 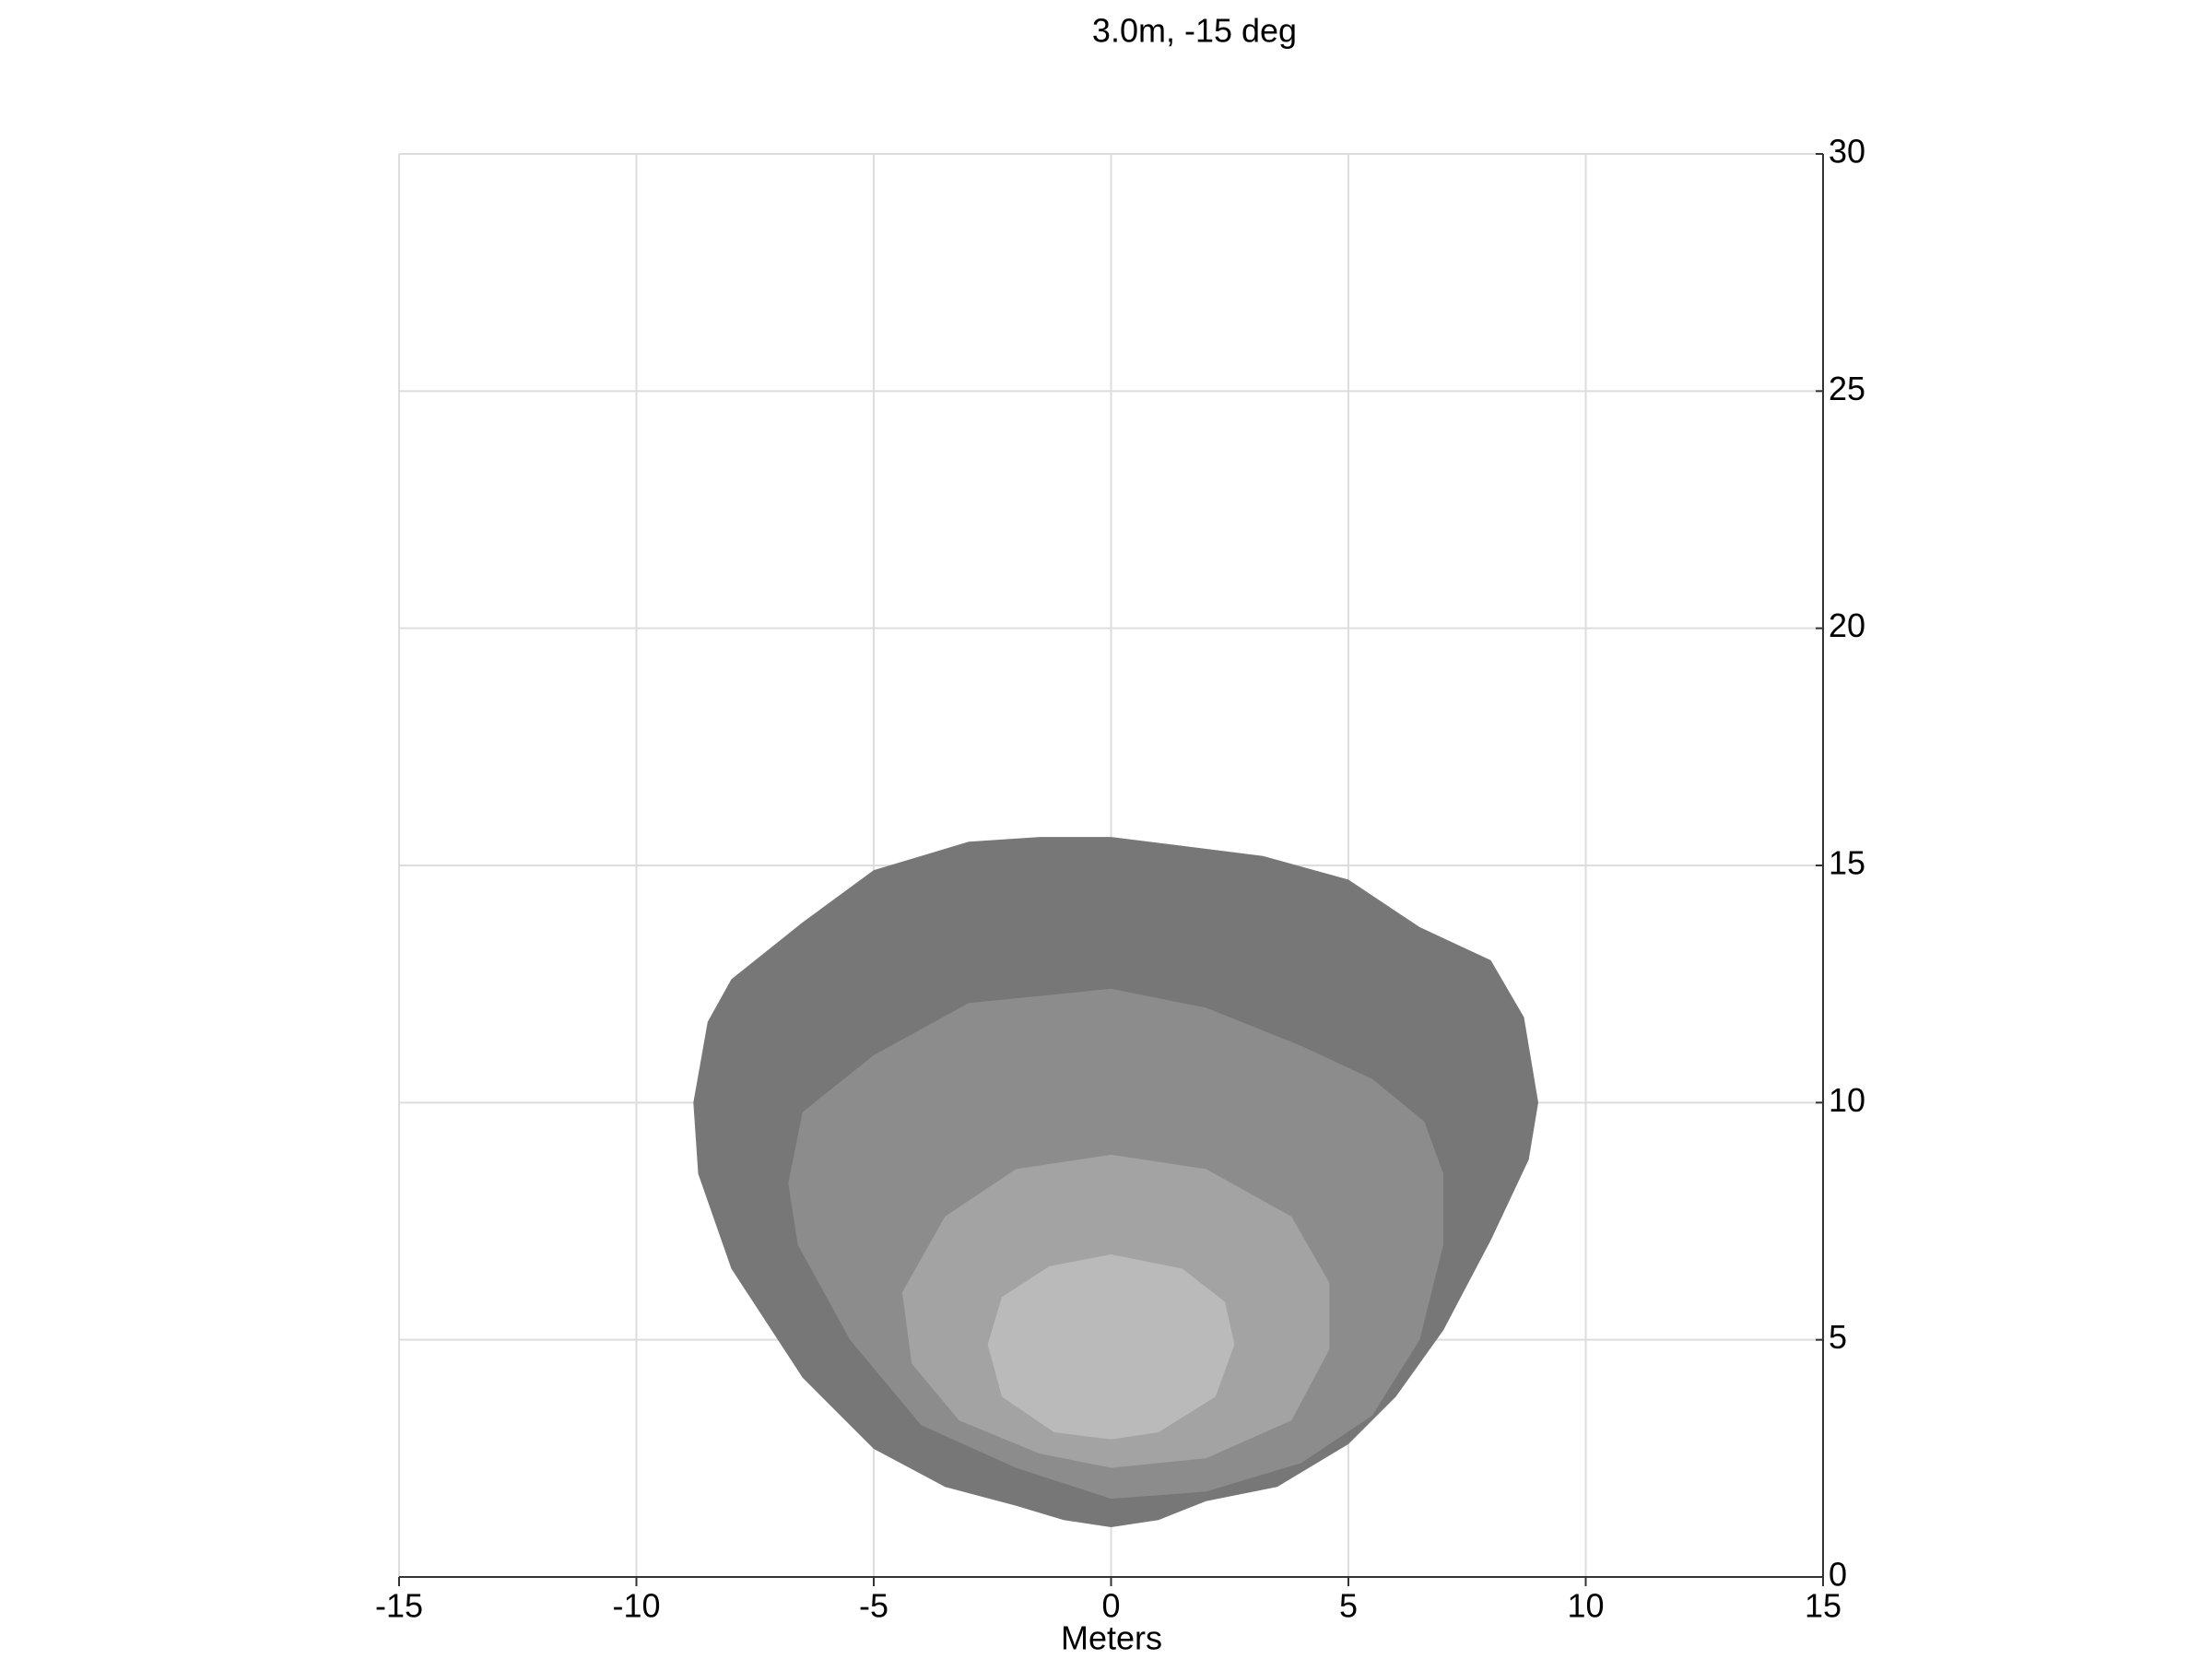 What do you see at coordinates (1110, 1606) in the screenshot?
I see `x-tick-label: 0` at bounding box center [1110, 1606].